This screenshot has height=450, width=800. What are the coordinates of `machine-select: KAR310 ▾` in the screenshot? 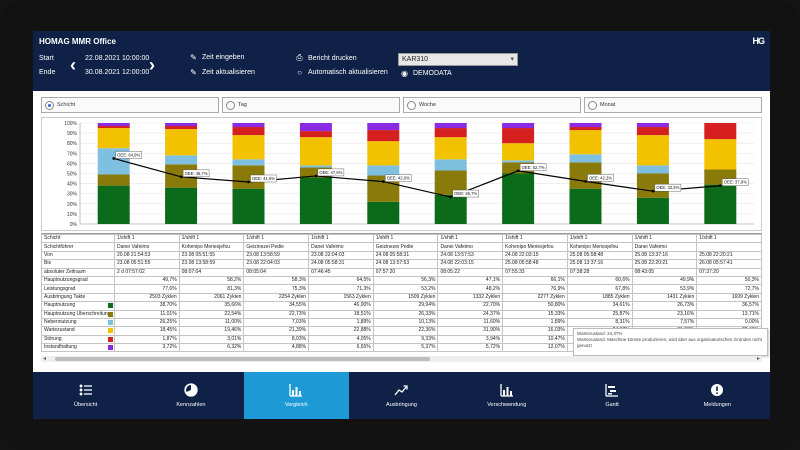 It's located at (458, 59).